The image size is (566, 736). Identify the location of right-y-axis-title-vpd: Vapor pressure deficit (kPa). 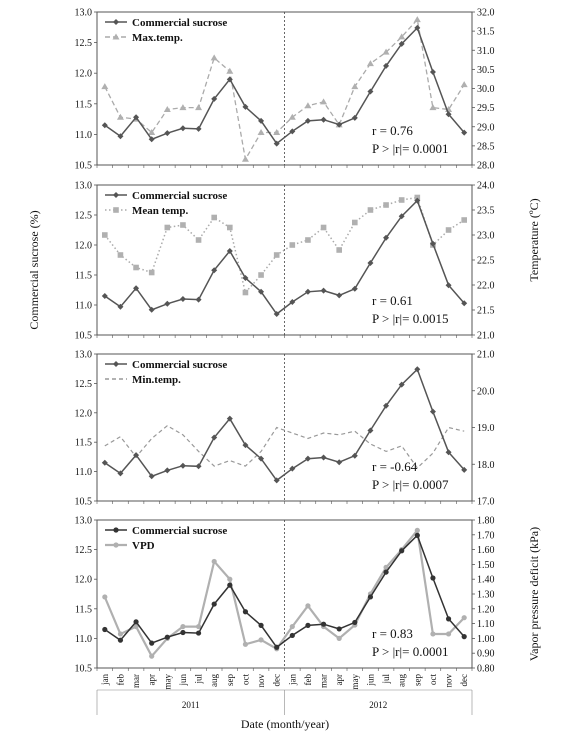
(534, 594).